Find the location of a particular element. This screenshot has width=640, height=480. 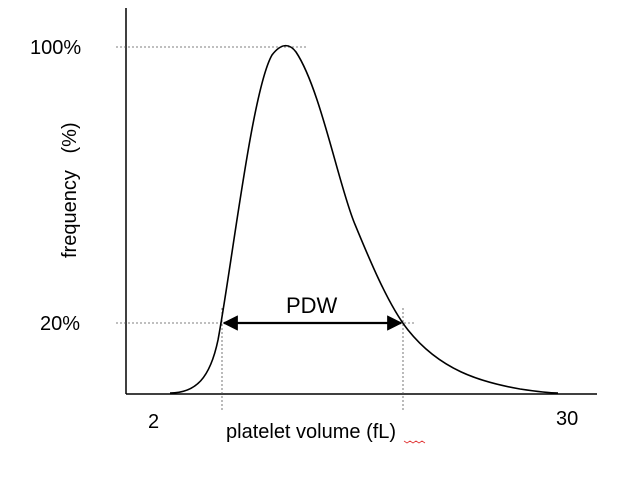

x-min-label: 2 is located at coordinates (153, 422).